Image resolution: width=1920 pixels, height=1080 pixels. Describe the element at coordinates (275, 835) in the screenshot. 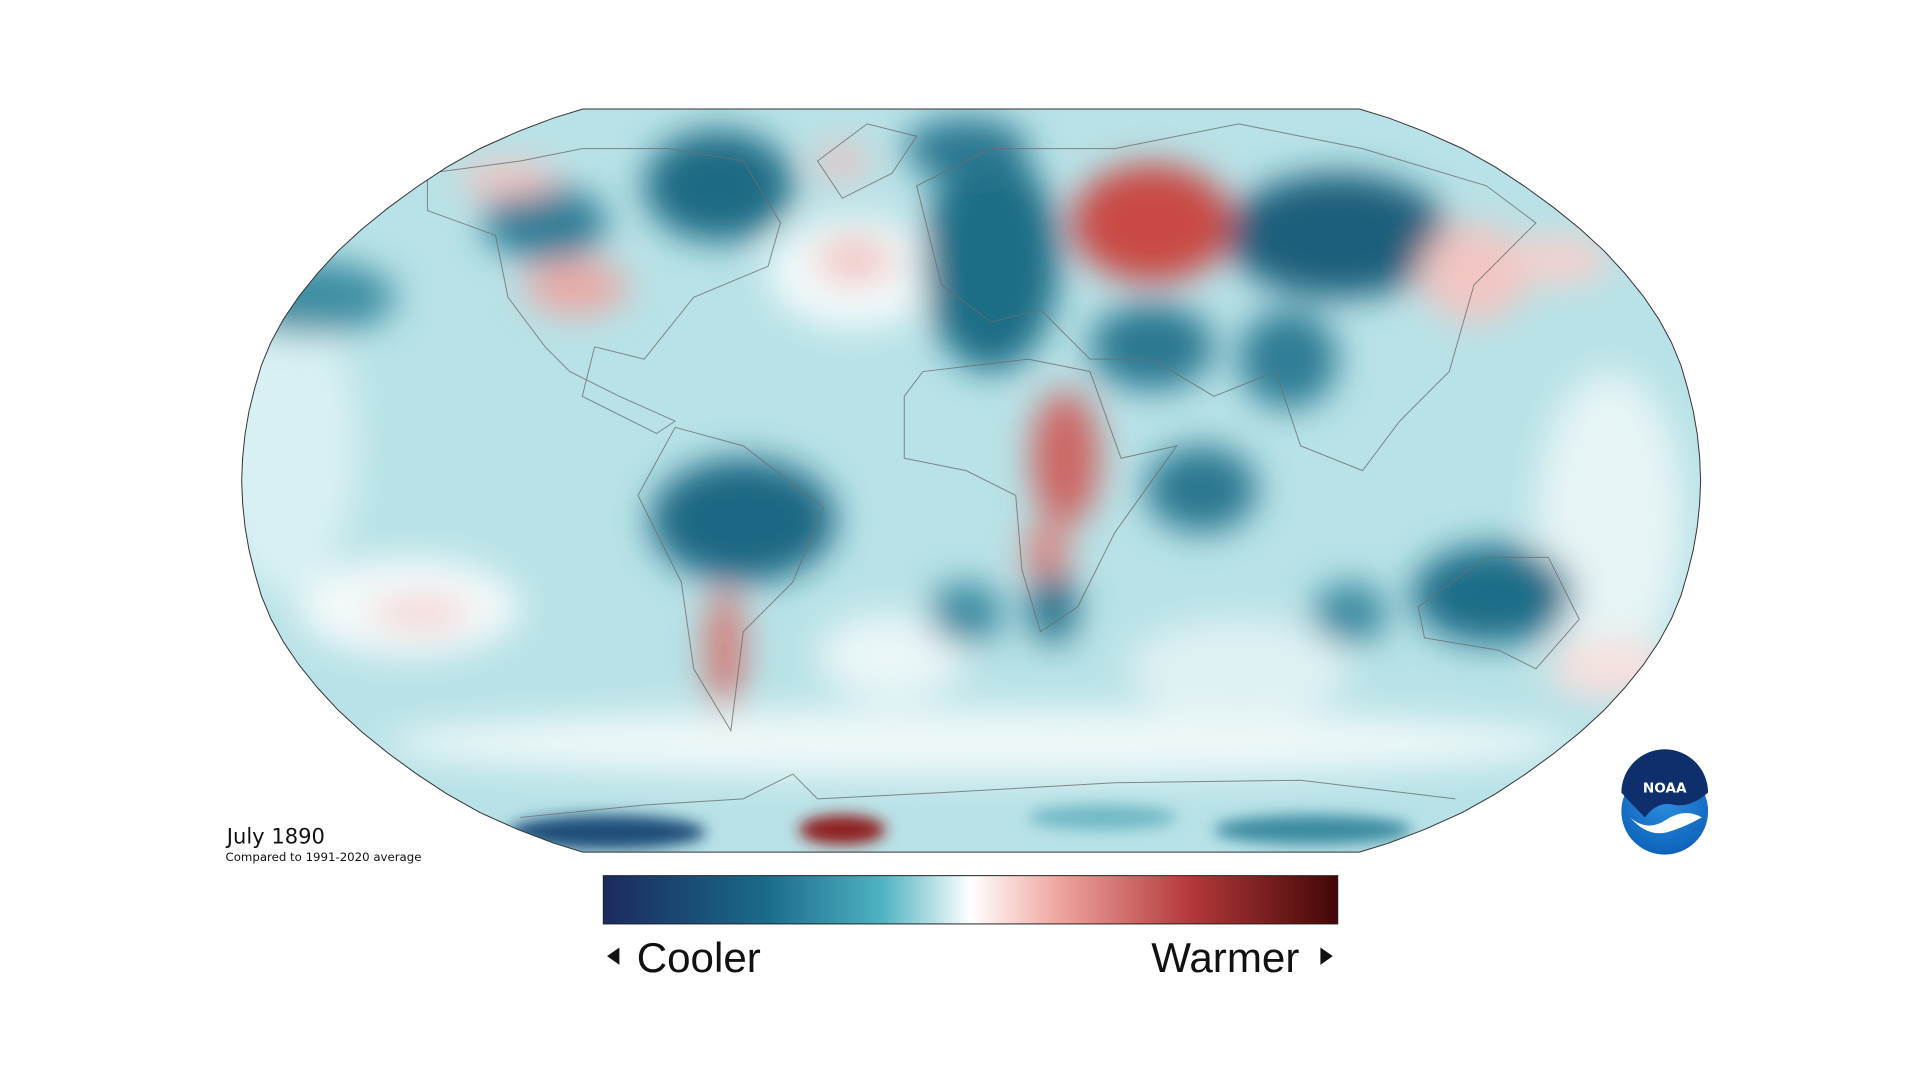

I see `map-title: July 1890` at that location.